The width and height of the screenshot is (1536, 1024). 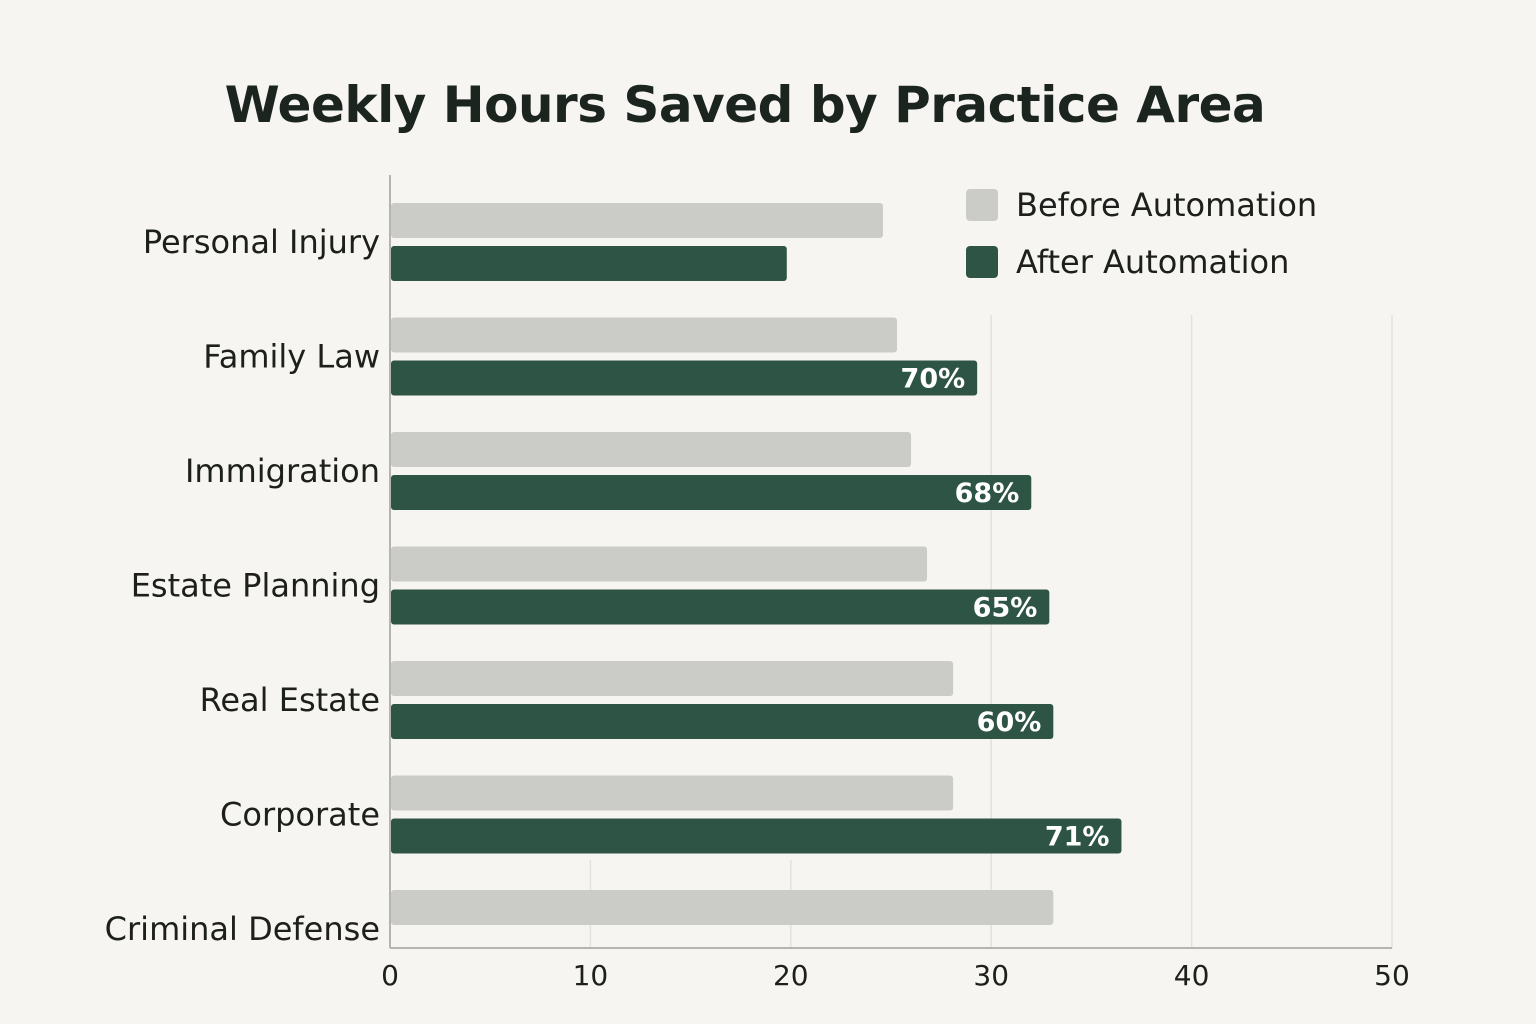 What do you see at coordinates (745, 105) in the screenshot?
I see `chart-title: Weekly Hours Saved by Practice Area` at bounding box center [745, 105].